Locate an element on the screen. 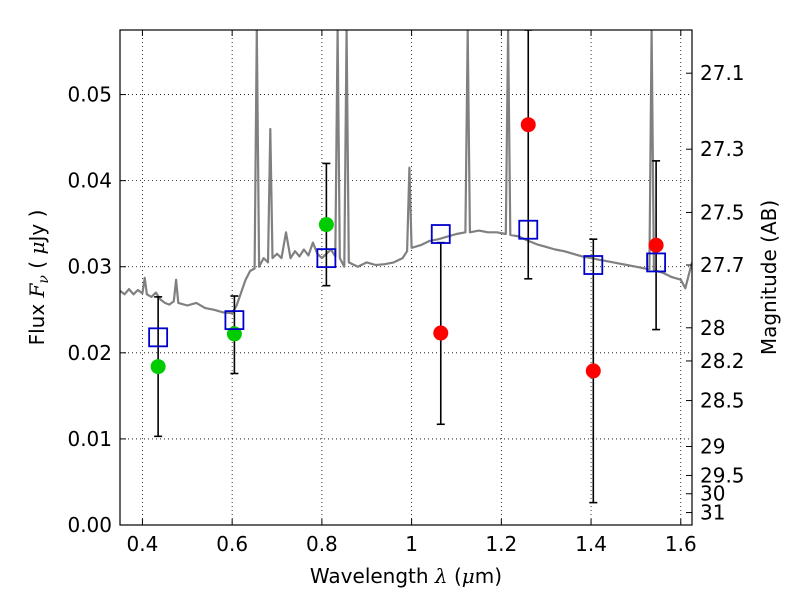 The image size is (800, 600). y-tick-label: 0.04 is located at coordinates (89, 181).